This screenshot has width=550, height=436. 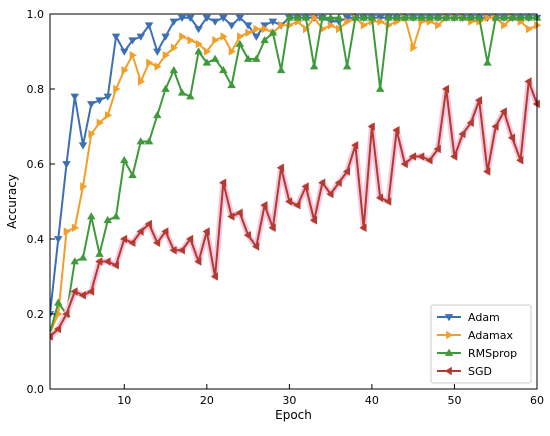 What do you see at coordinates (477, 353) in the screenshot?
I see `legend-item-rmsprop: RMSprop` at bounding box center [477, 353].